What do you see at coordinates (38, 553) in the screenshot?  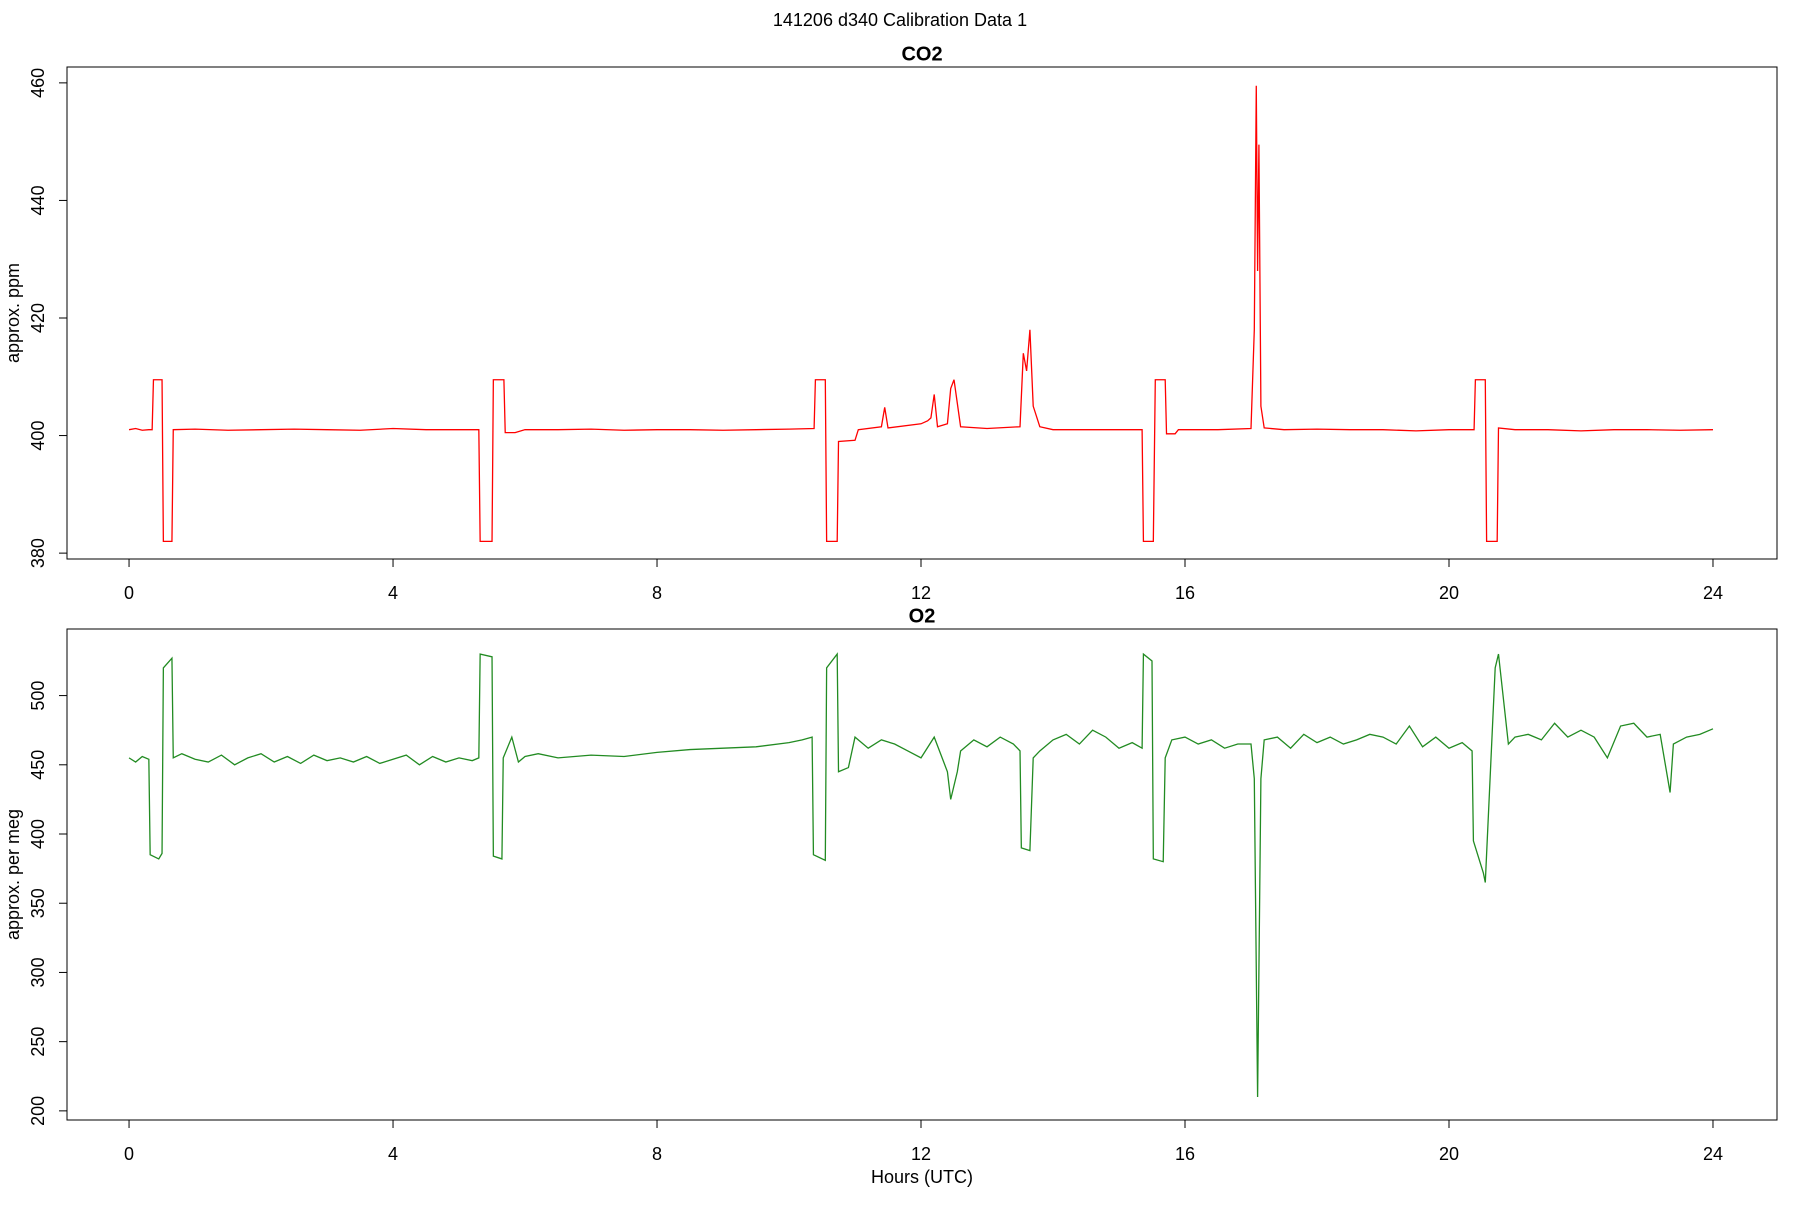 I see `y-tick-label: 380` at bounding box center [38, 553].